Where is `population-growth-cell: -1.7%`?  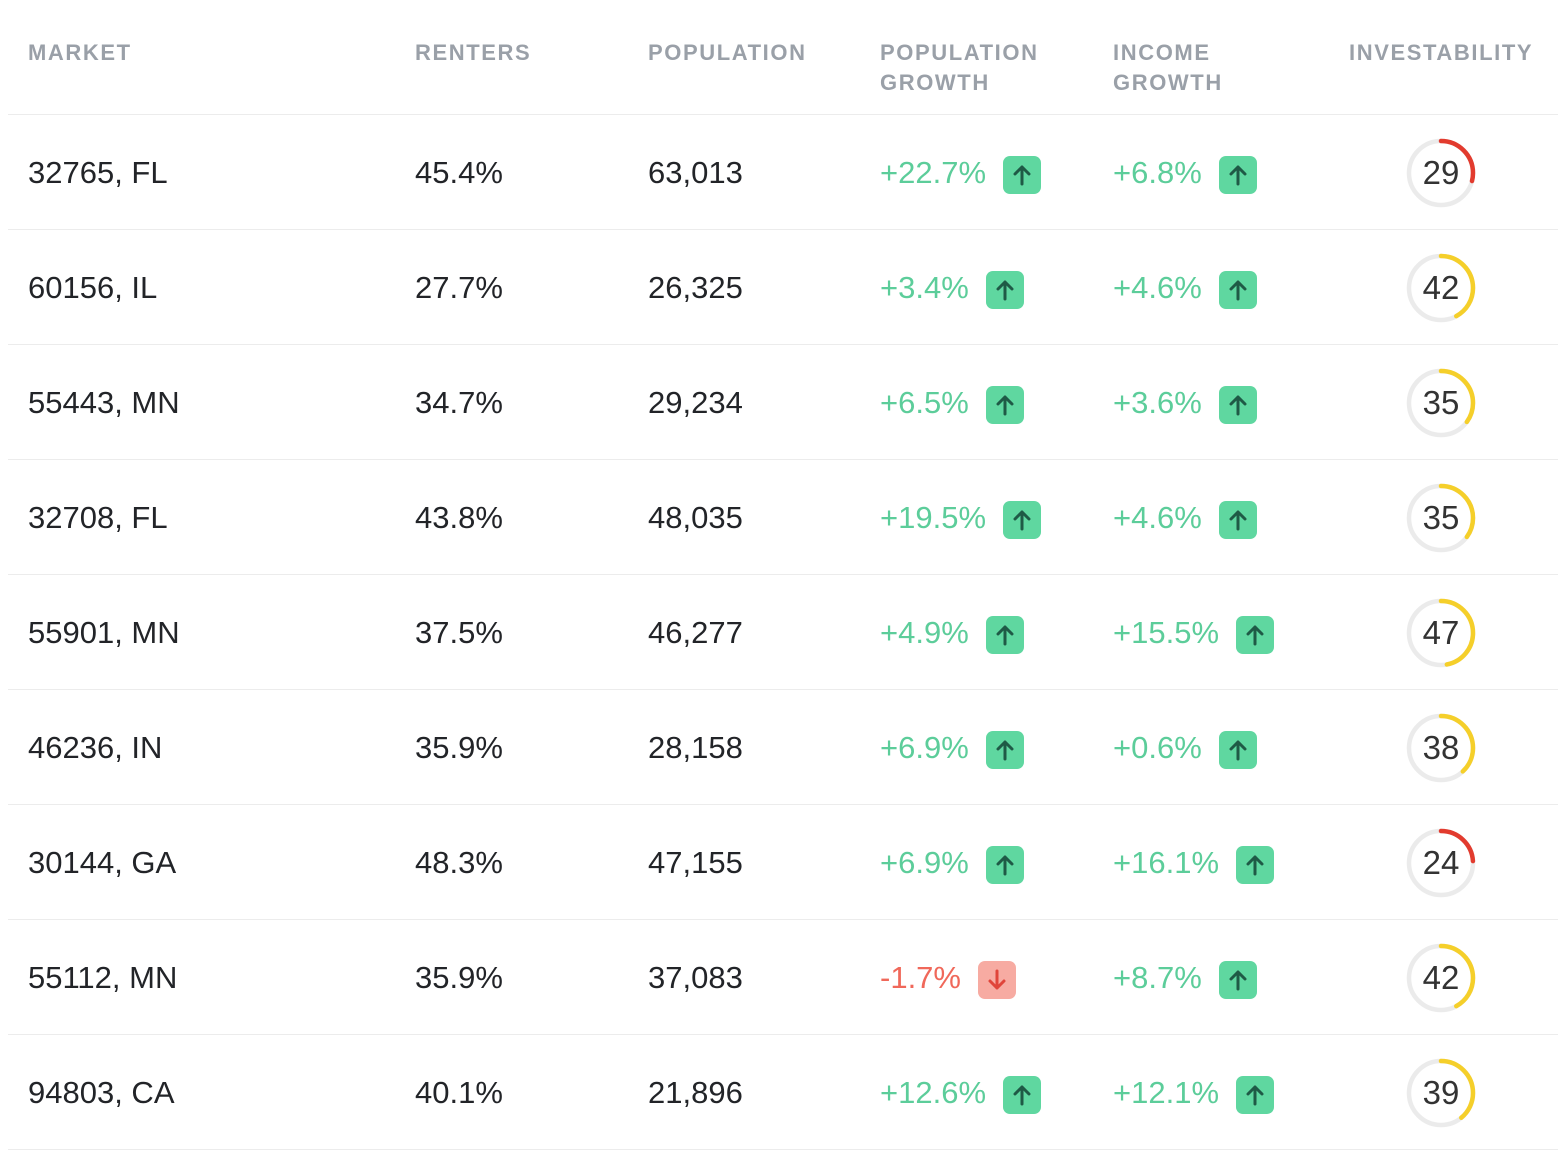 population-growth-cell: -1.7% is located at coordinates (948, 977).